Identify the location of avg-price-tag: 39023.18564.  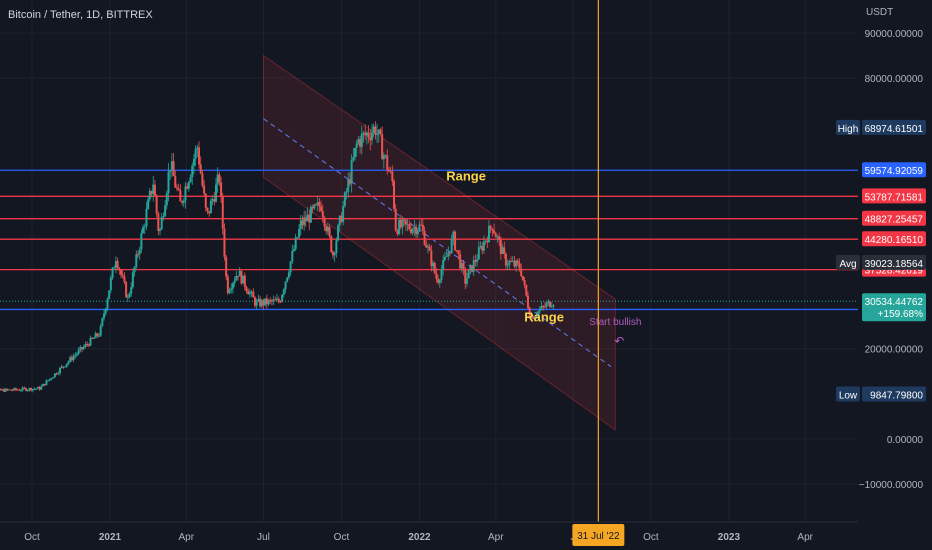
(894, 262).